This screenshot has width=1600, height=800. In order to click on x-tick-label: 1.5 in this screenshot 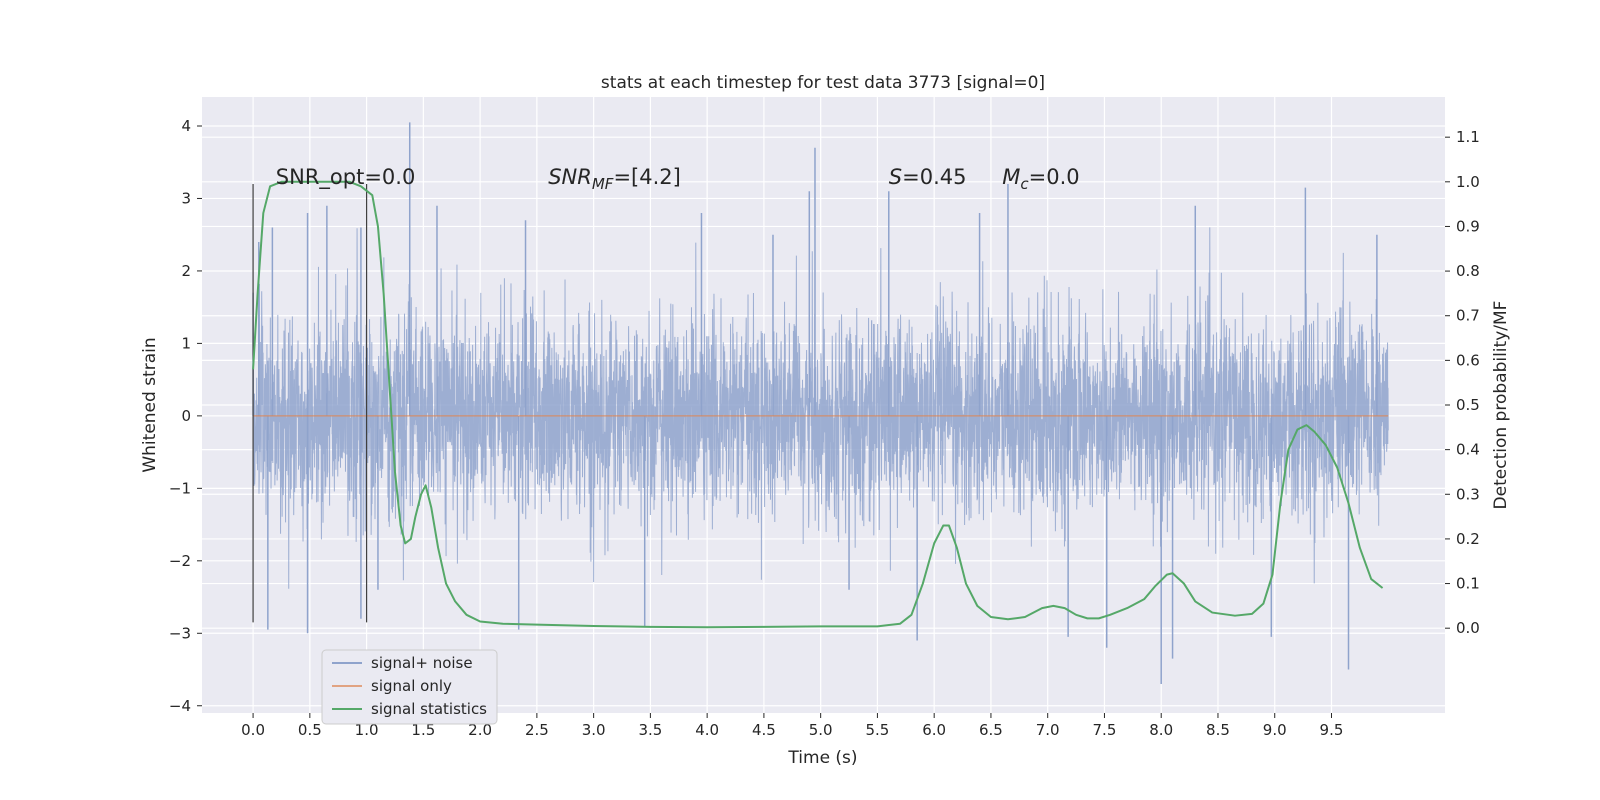, I will do `click(423, 730)`.